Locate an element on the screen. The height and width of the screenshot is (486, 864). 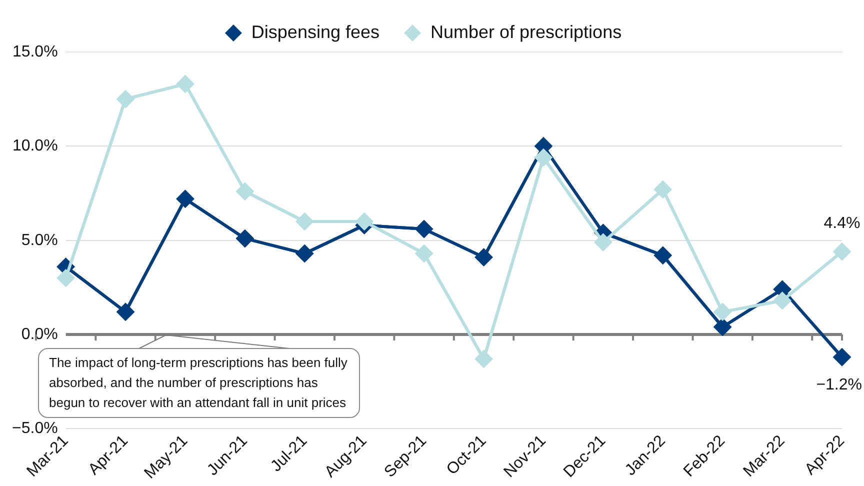
y-tick-label: −5.0% is located at coordinates (35, 429).